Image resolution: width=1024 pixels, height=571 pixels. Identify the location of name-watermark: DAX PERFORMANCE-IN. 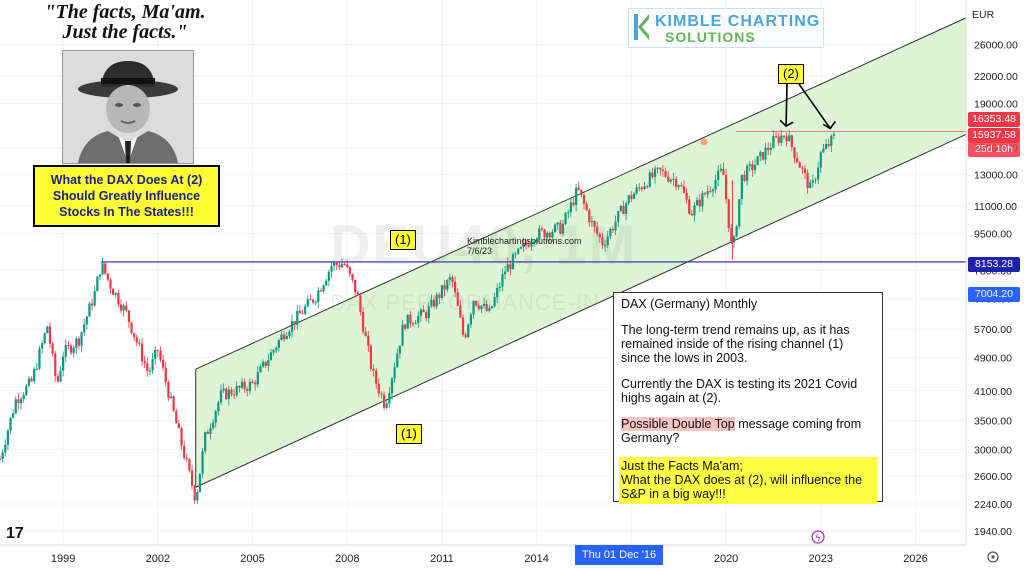
(465, 302).